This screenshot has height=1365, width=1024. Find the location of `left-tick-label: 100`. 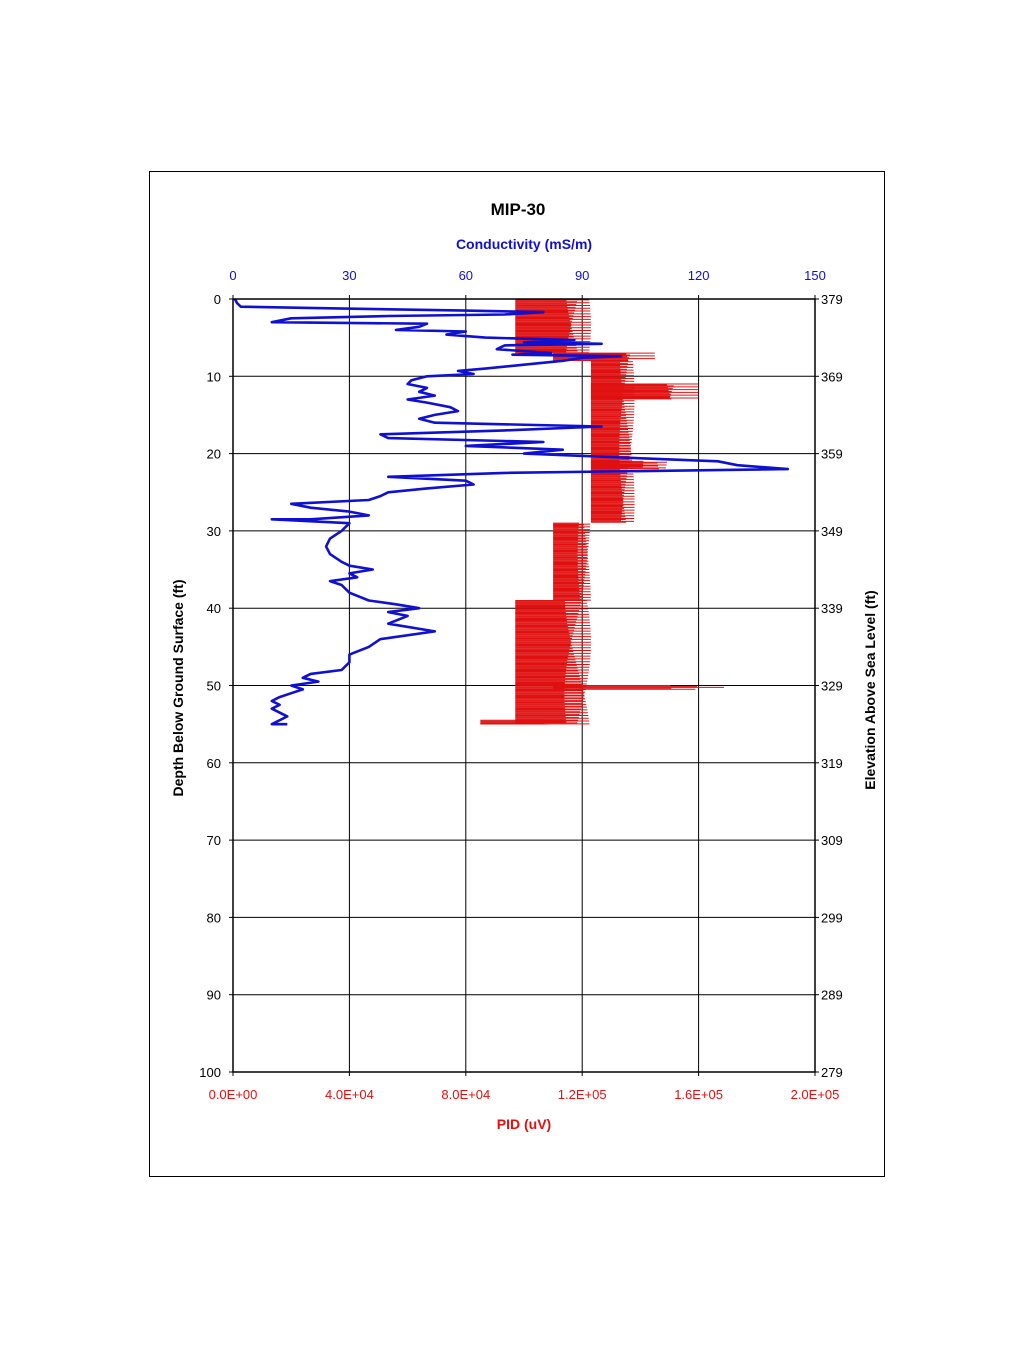

left-tick-label: 100 is located at coordinates (210, 1072).